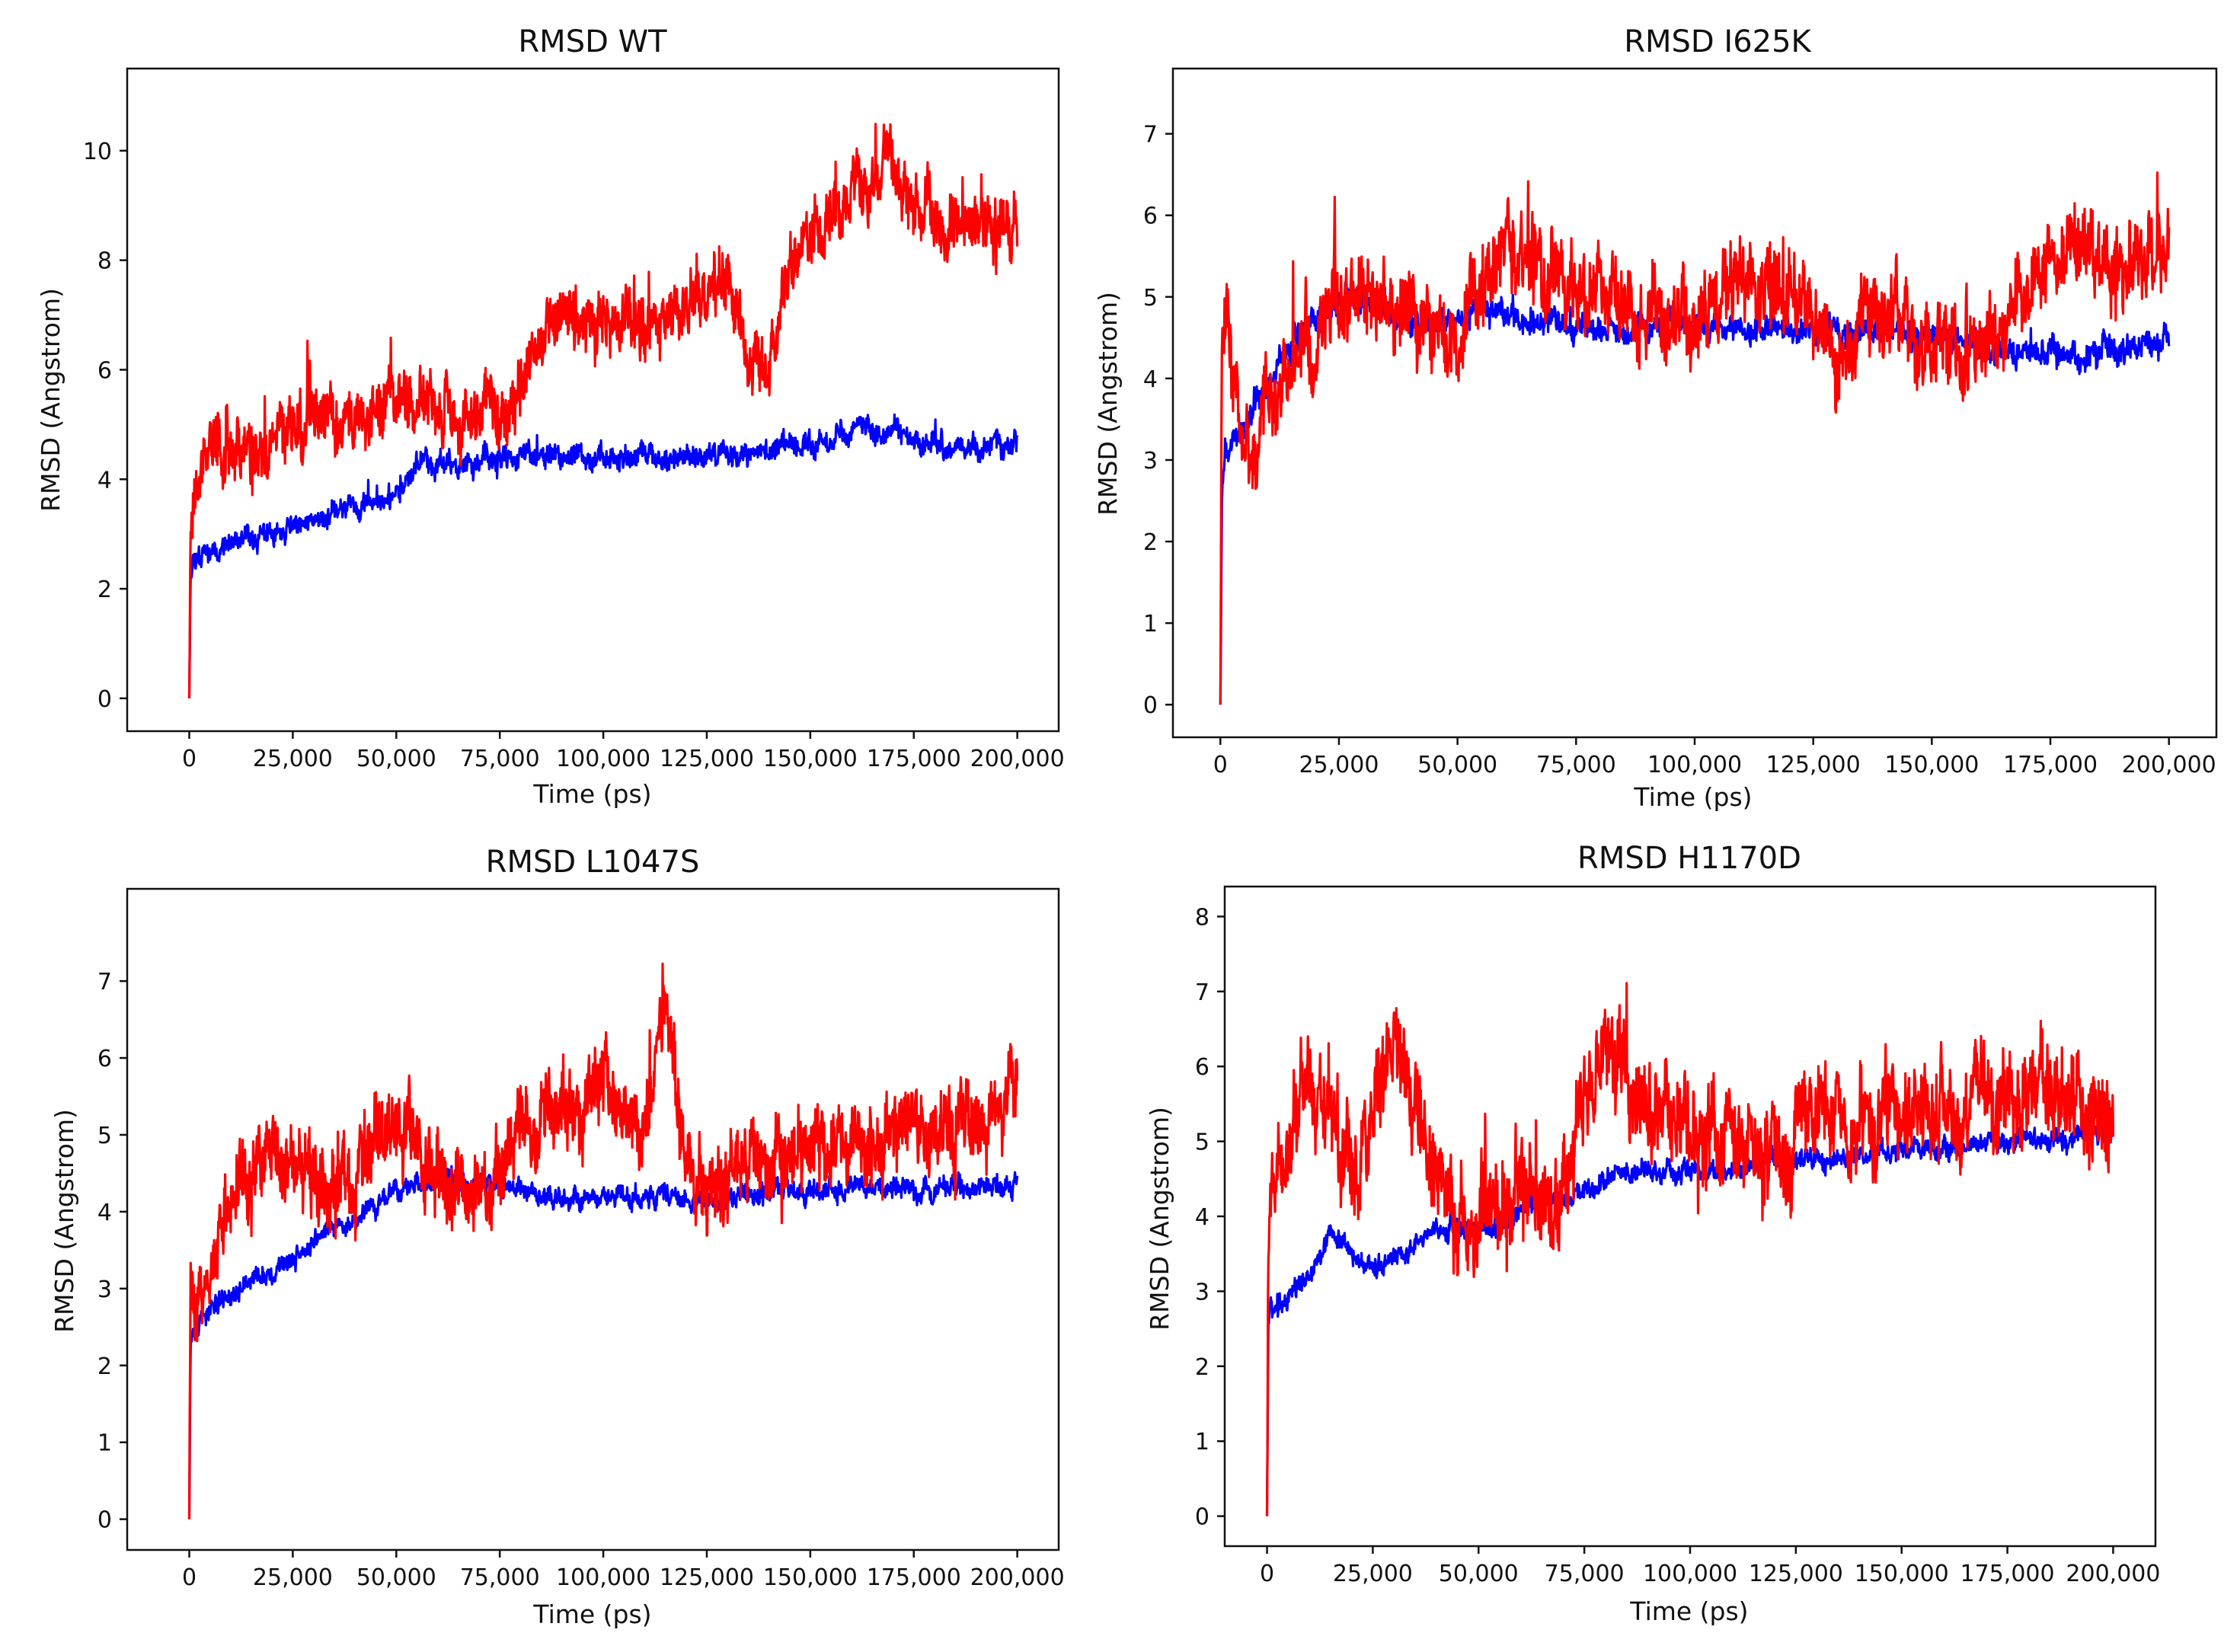 The height and width of the screenshot is (1652, 2240). I want to click on y-tick-label: 10, so click(97, 152).